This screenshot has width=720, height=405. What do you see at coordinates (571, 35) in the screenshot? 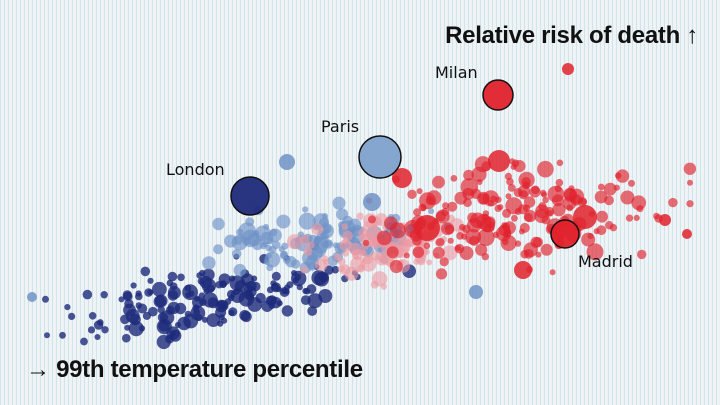
I see `chart-title: Relative risk of death ↑` at bounding box center [571, 35].